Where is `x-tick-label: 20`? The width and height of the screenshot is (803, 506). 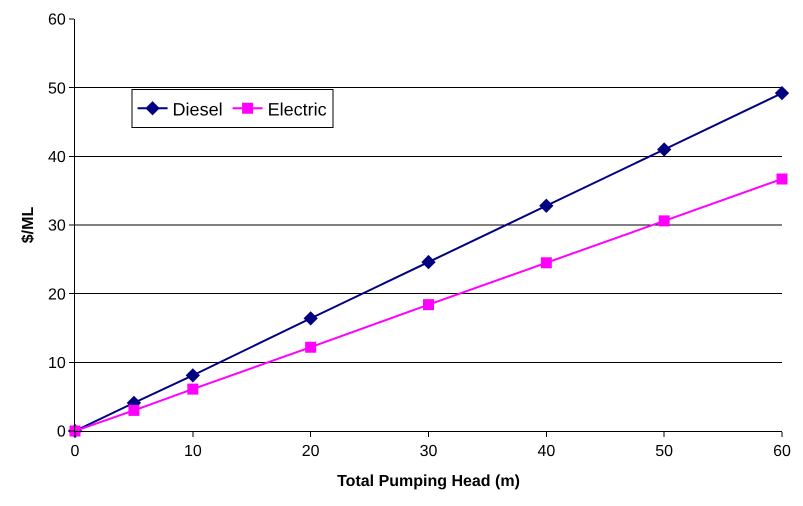 x-tick-label: 20 is located at coordinates (311, 451).